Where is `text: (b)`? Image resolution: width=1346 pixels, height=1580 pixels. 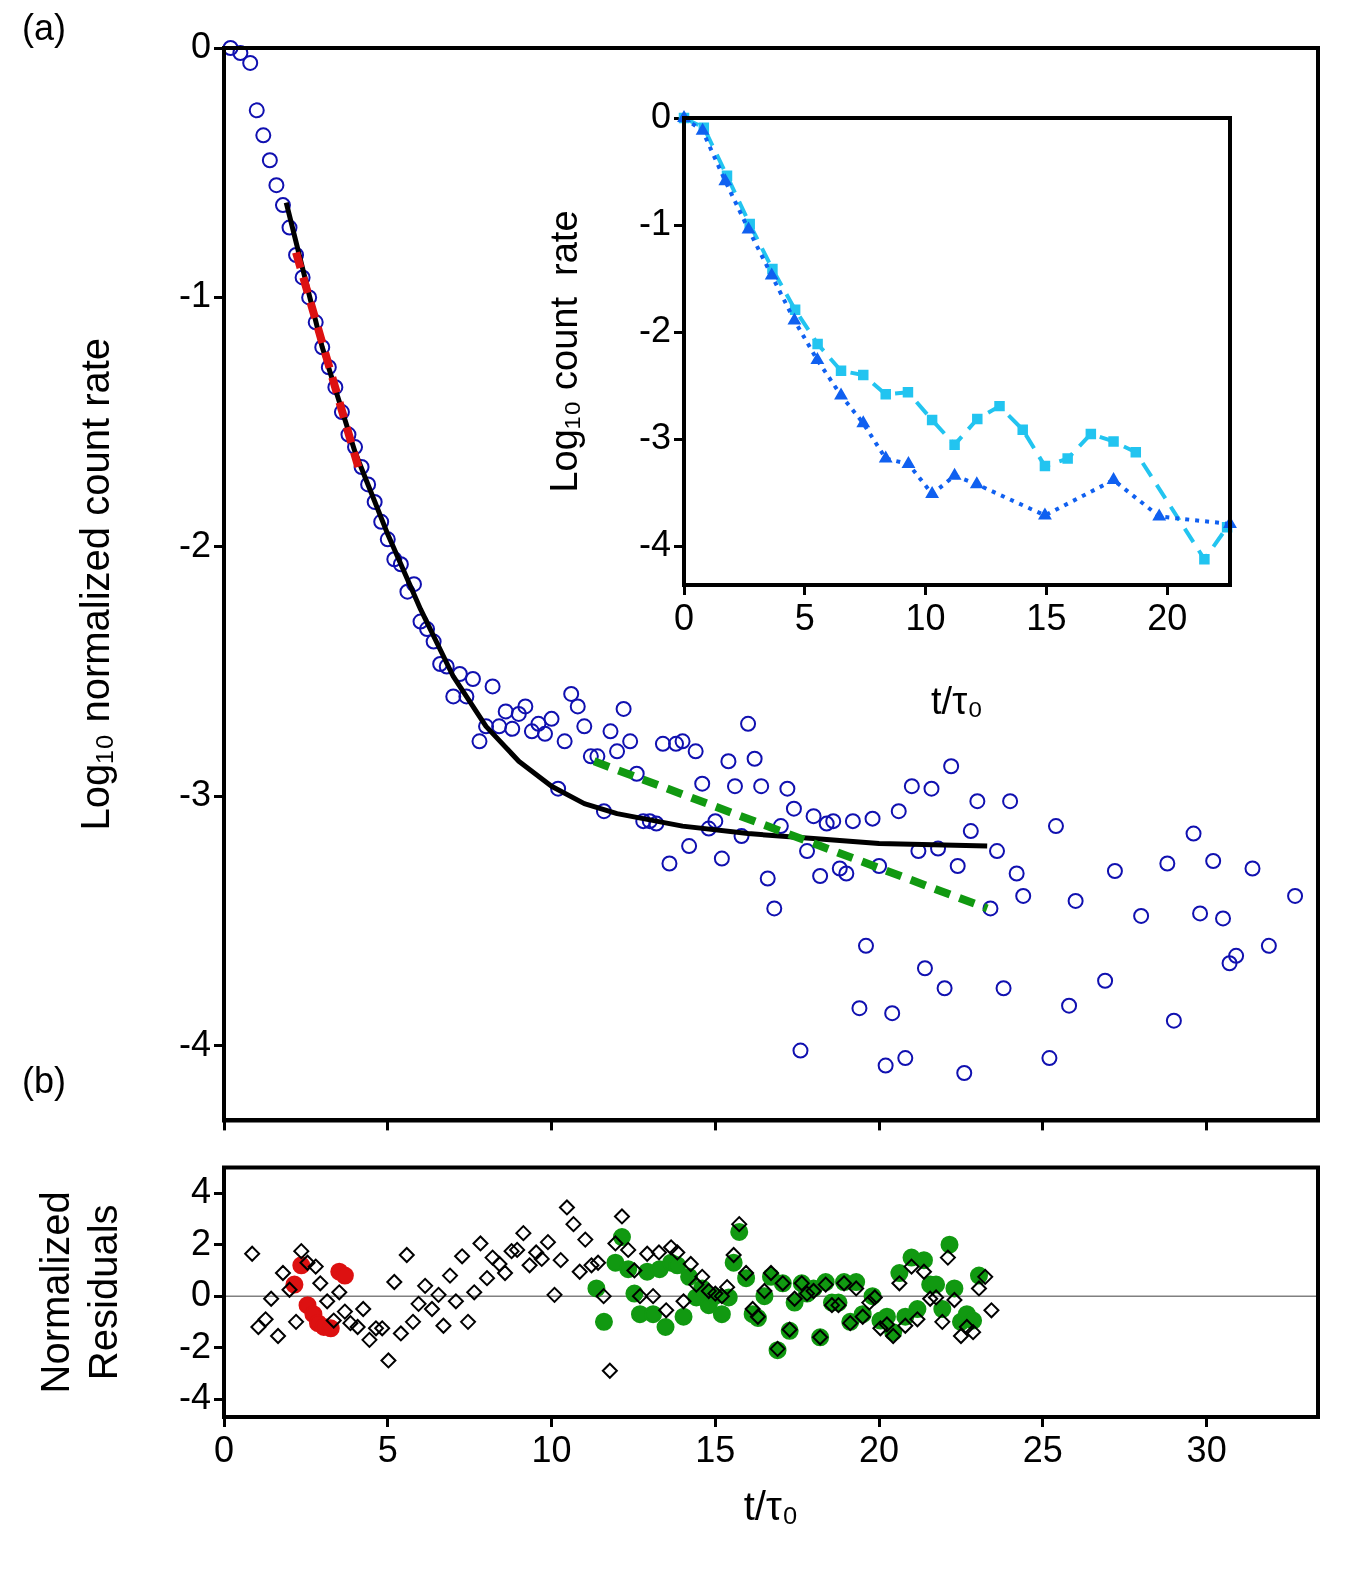 text: (b) is located at coordinates (44, 1080).